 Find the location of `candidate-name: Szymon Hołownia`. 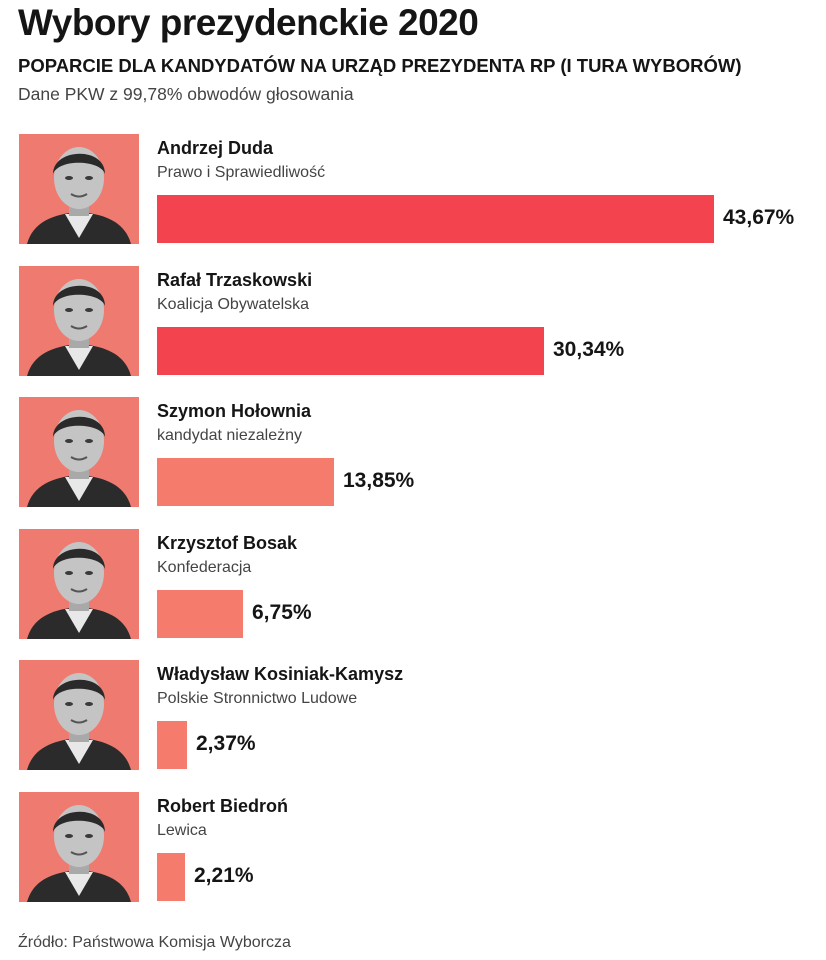

candidate-name: Szymon Hołownia is located at coordinates (234, 411).